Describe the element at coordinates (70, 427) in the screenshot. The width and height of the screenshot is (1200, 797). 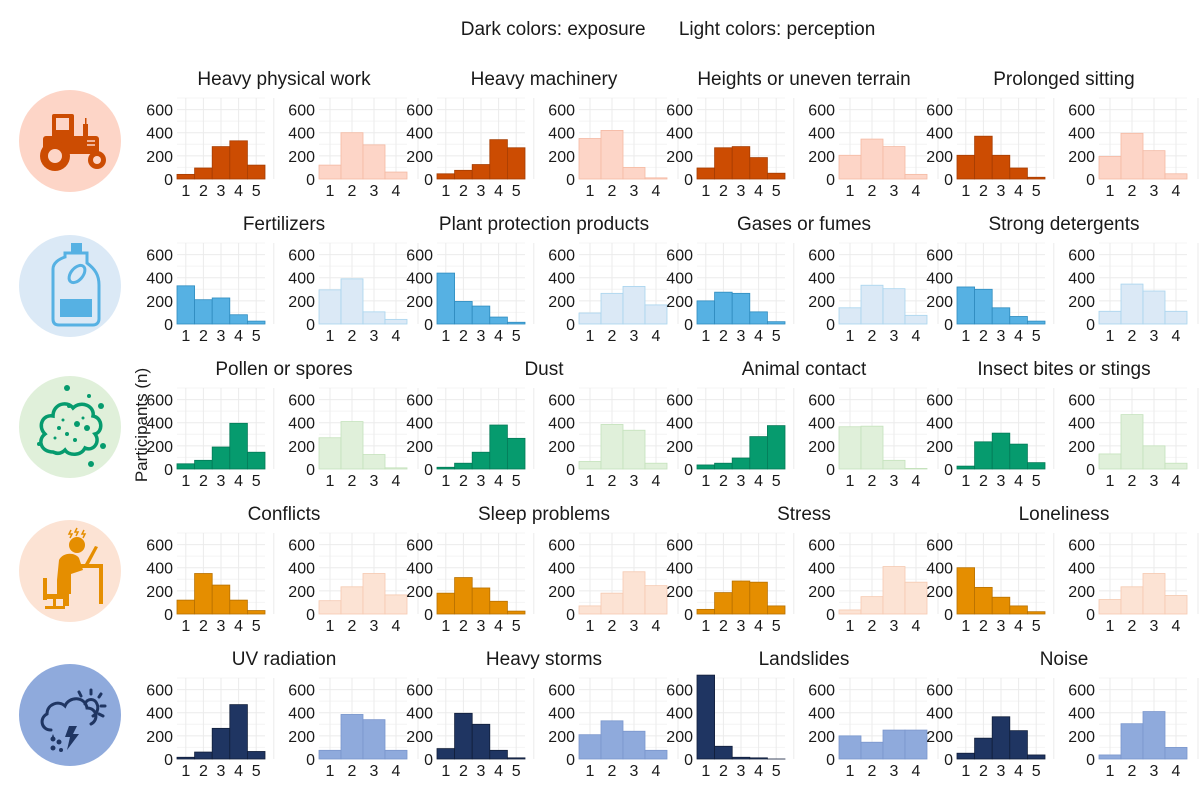
I see `pollen-cloud-icon` at that location.